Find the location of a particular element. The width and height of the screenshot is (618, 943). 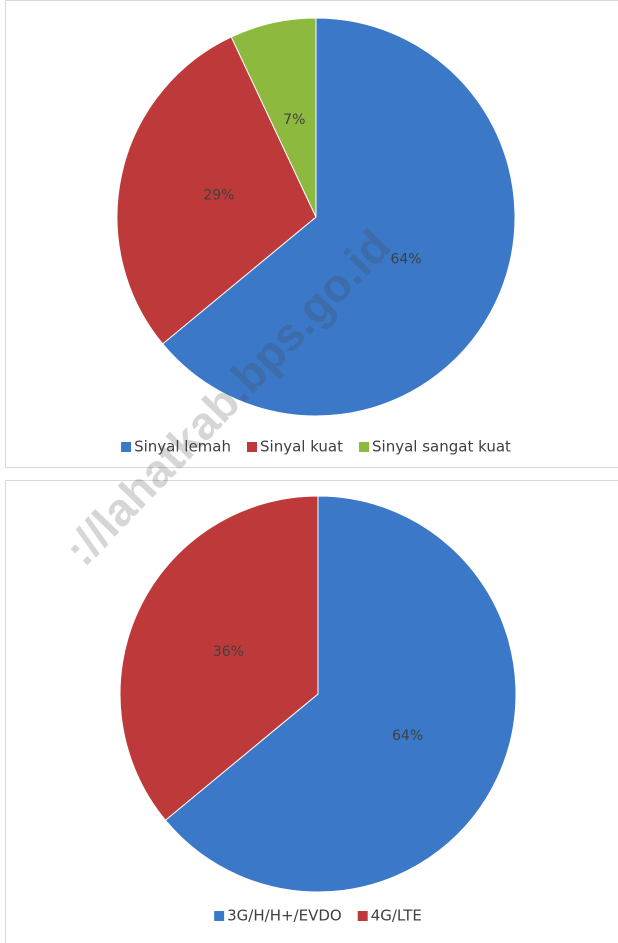

legend-label: Sinyal lemah is located at coordinates (182, 447).